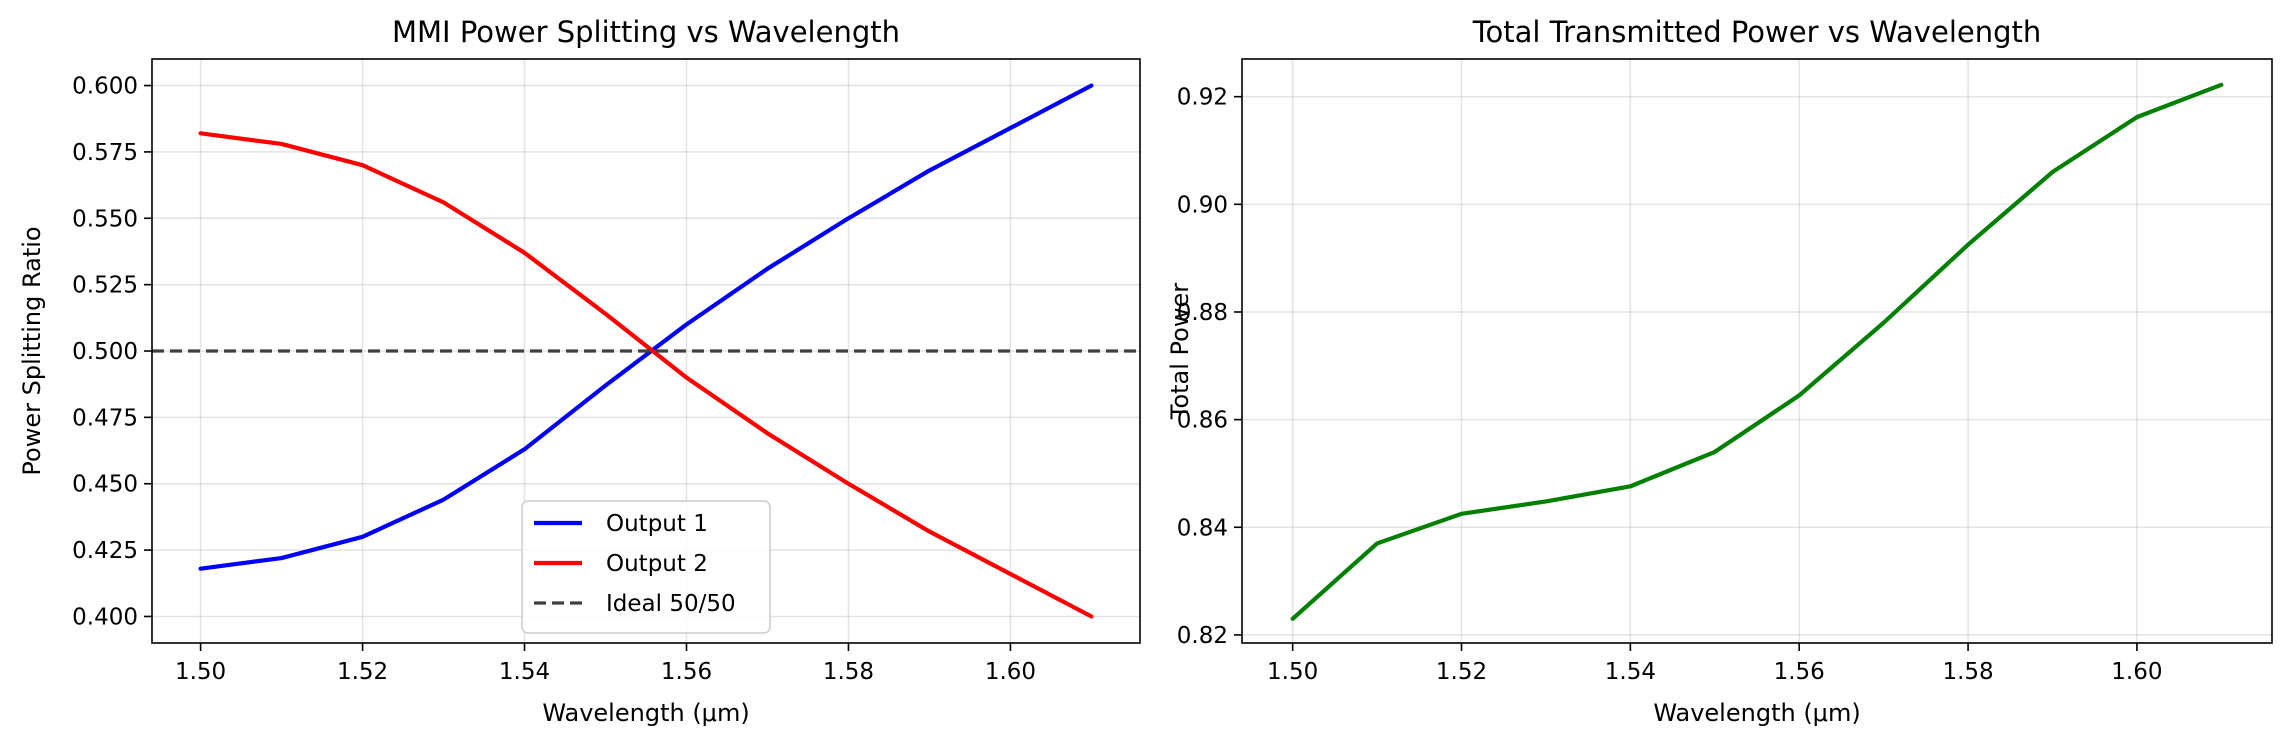 The height and width of the screenshot is (747, 2288). Describe the element at coordinates (1180, 351) in the screenshot. I see `y-axis-label: Total Power` at that location.